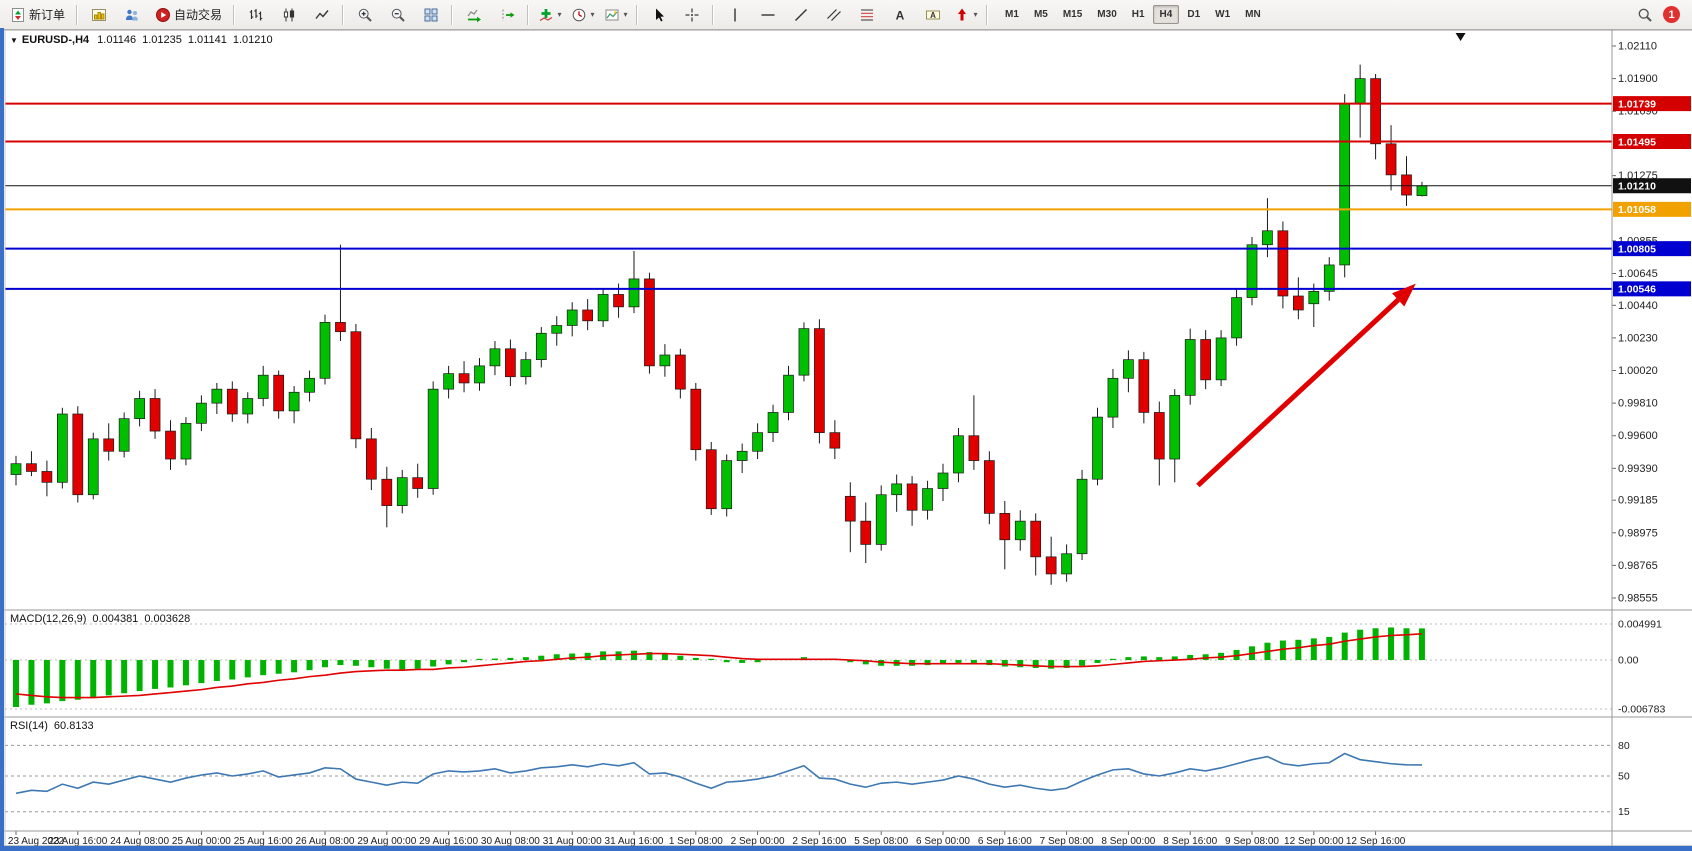 This screenshot has height=851, width=1692. Describe the element at coordinates (696, 841) in the screenshot. I see `time-axis-label: 1 Sep 08:00` at that location.